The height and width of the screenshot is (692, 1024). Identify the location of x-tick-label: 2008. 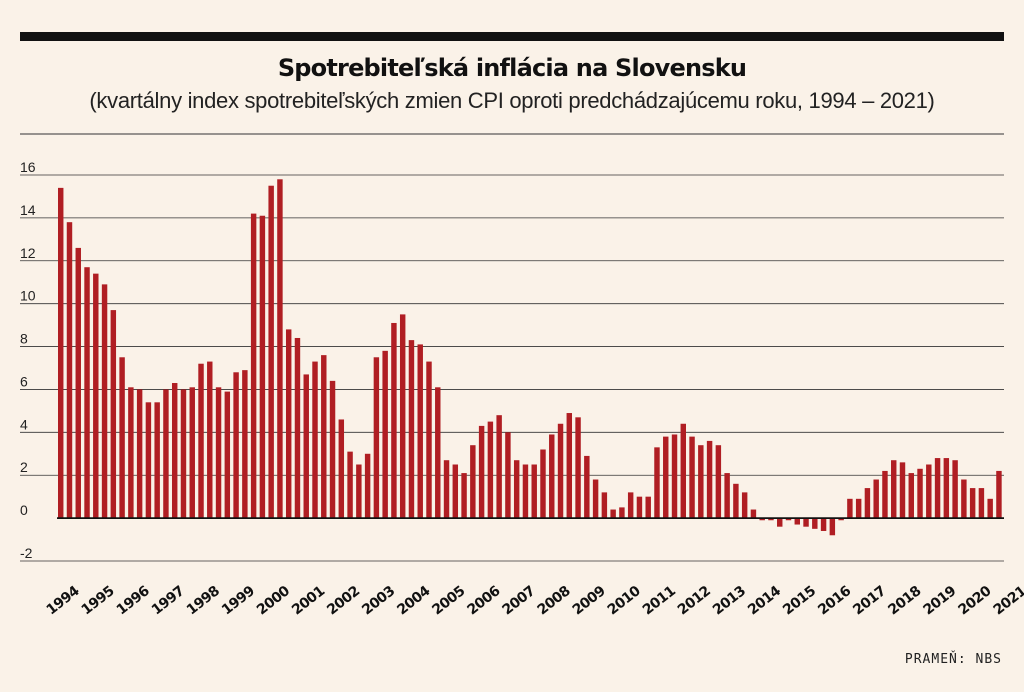
(554, 600).